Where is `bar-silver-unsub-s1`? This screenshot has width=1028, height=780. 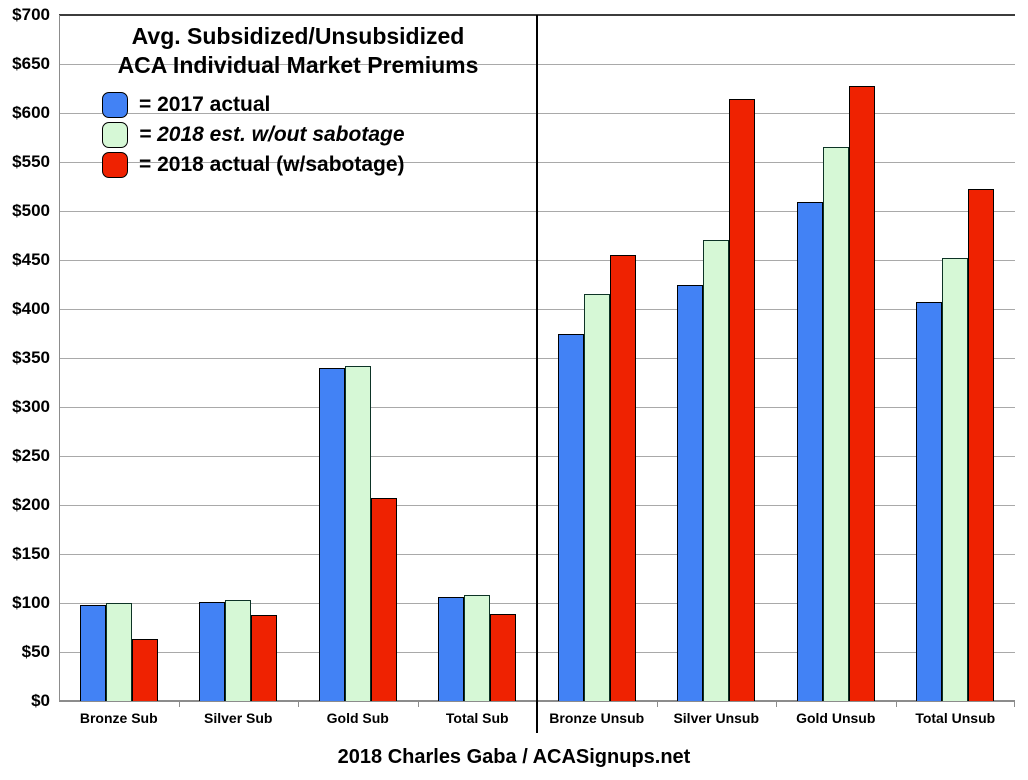
bar-silver-unsub-s1 is located at coordinates (716, 470).